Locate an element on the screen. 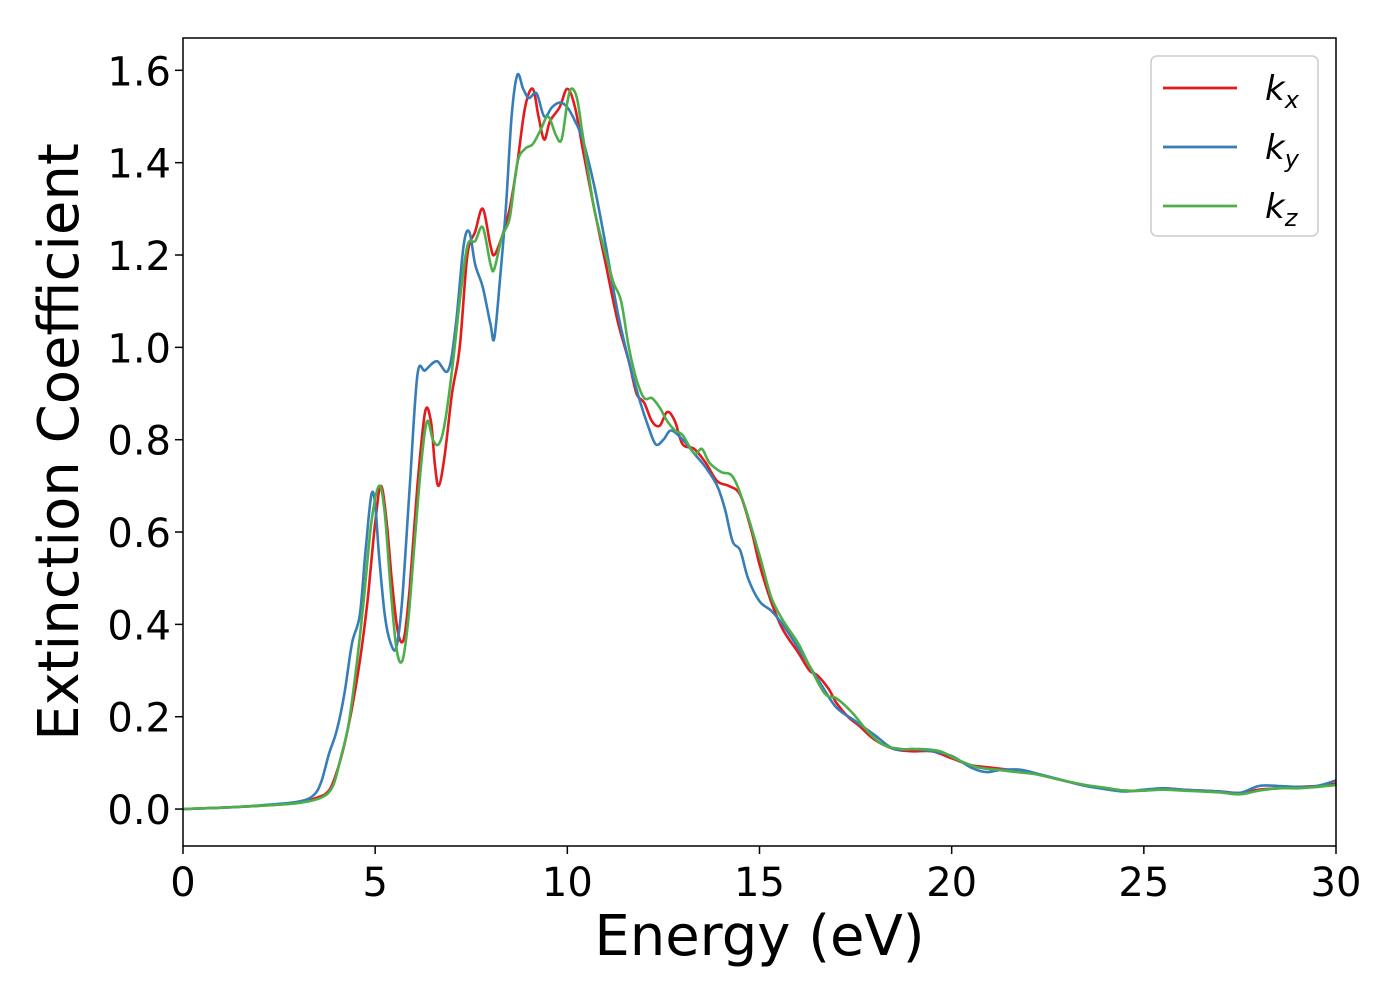 This screenshot has width=1400, height=1000. y-tick-label: 0.0 is located at coordinates (139, 811).